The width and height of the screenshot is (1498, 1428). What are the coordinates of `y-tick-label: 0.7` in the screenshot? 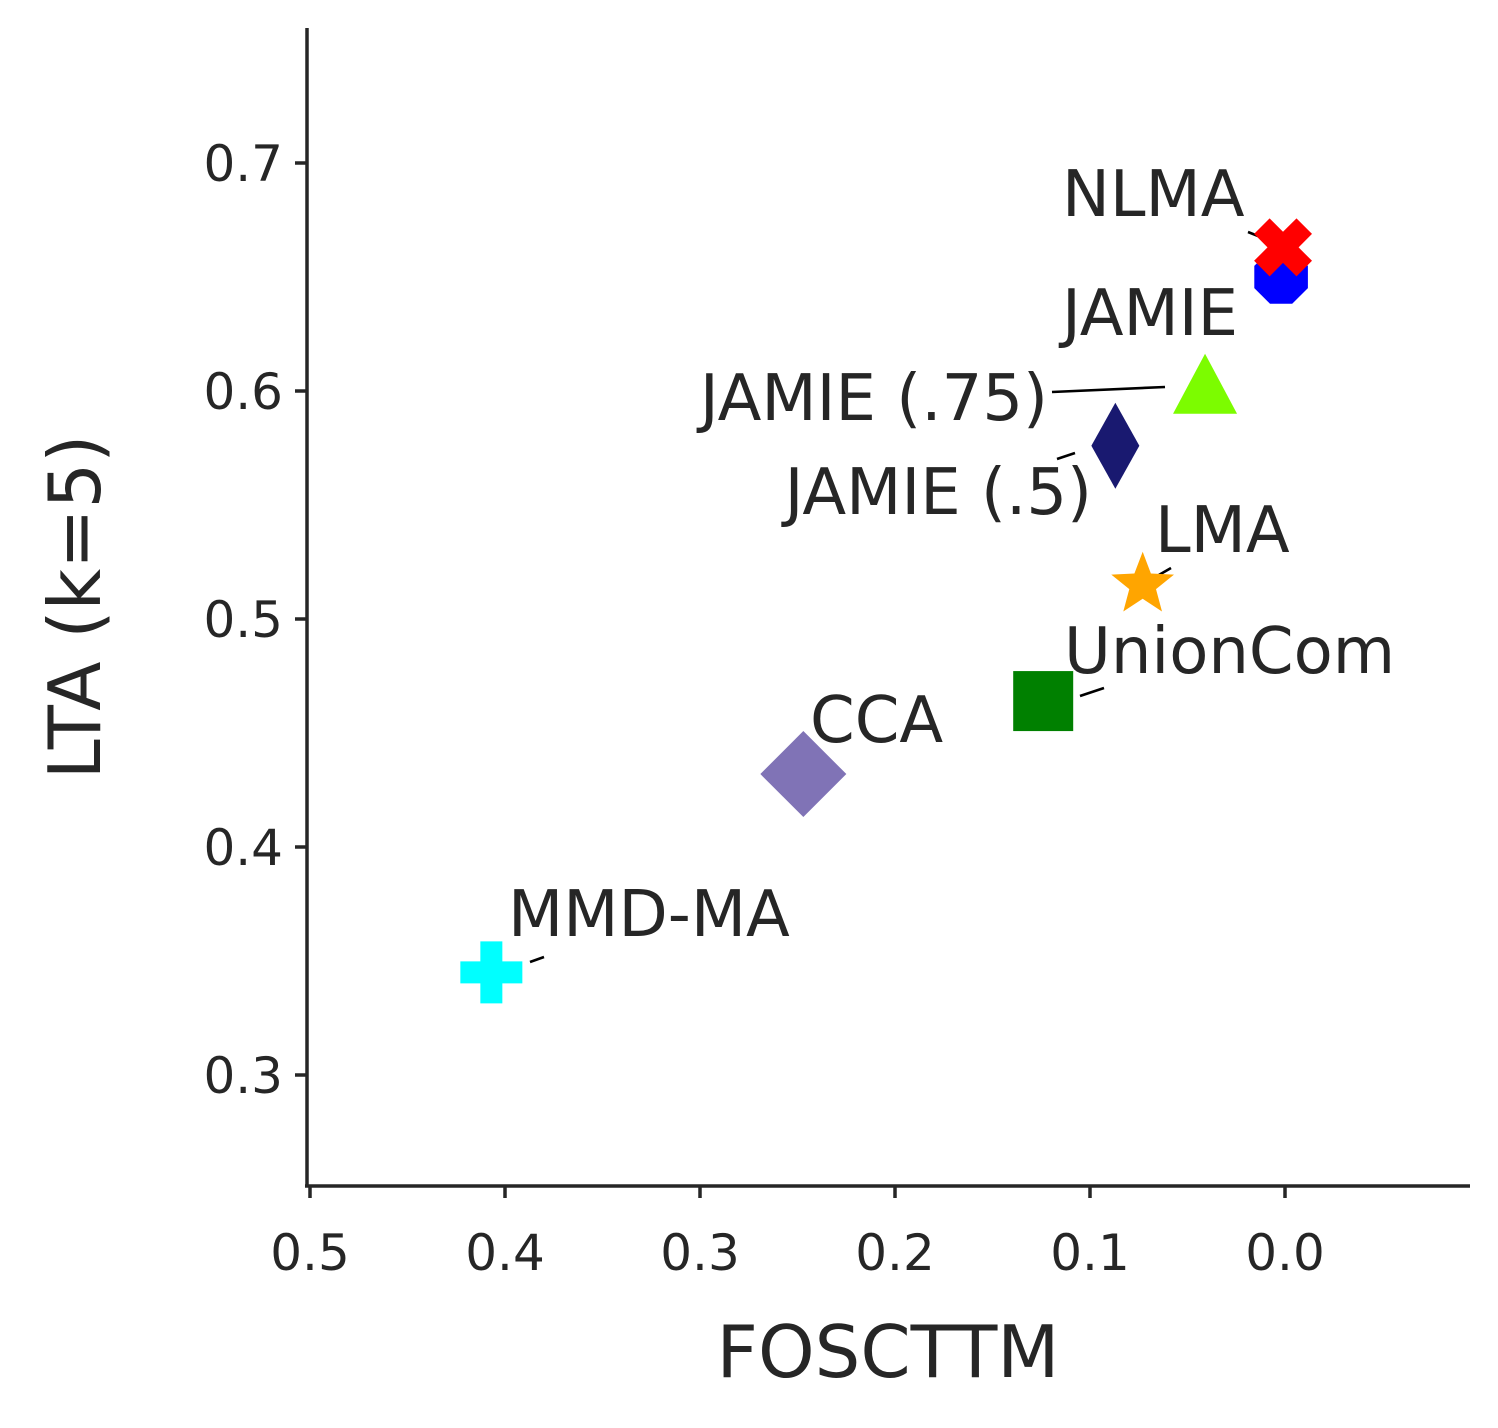 It's located at (243, 164).